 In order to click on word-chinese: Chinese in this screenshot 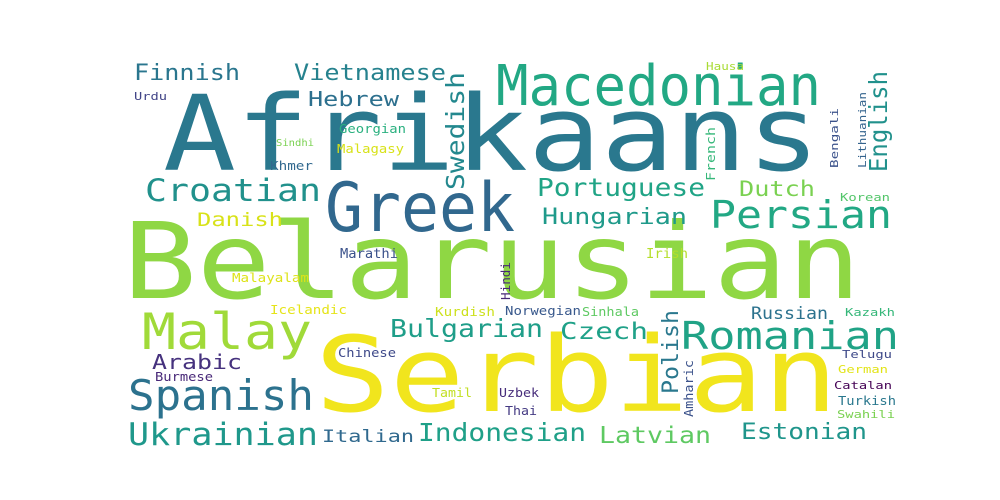, I will do `click(367, 353)`.